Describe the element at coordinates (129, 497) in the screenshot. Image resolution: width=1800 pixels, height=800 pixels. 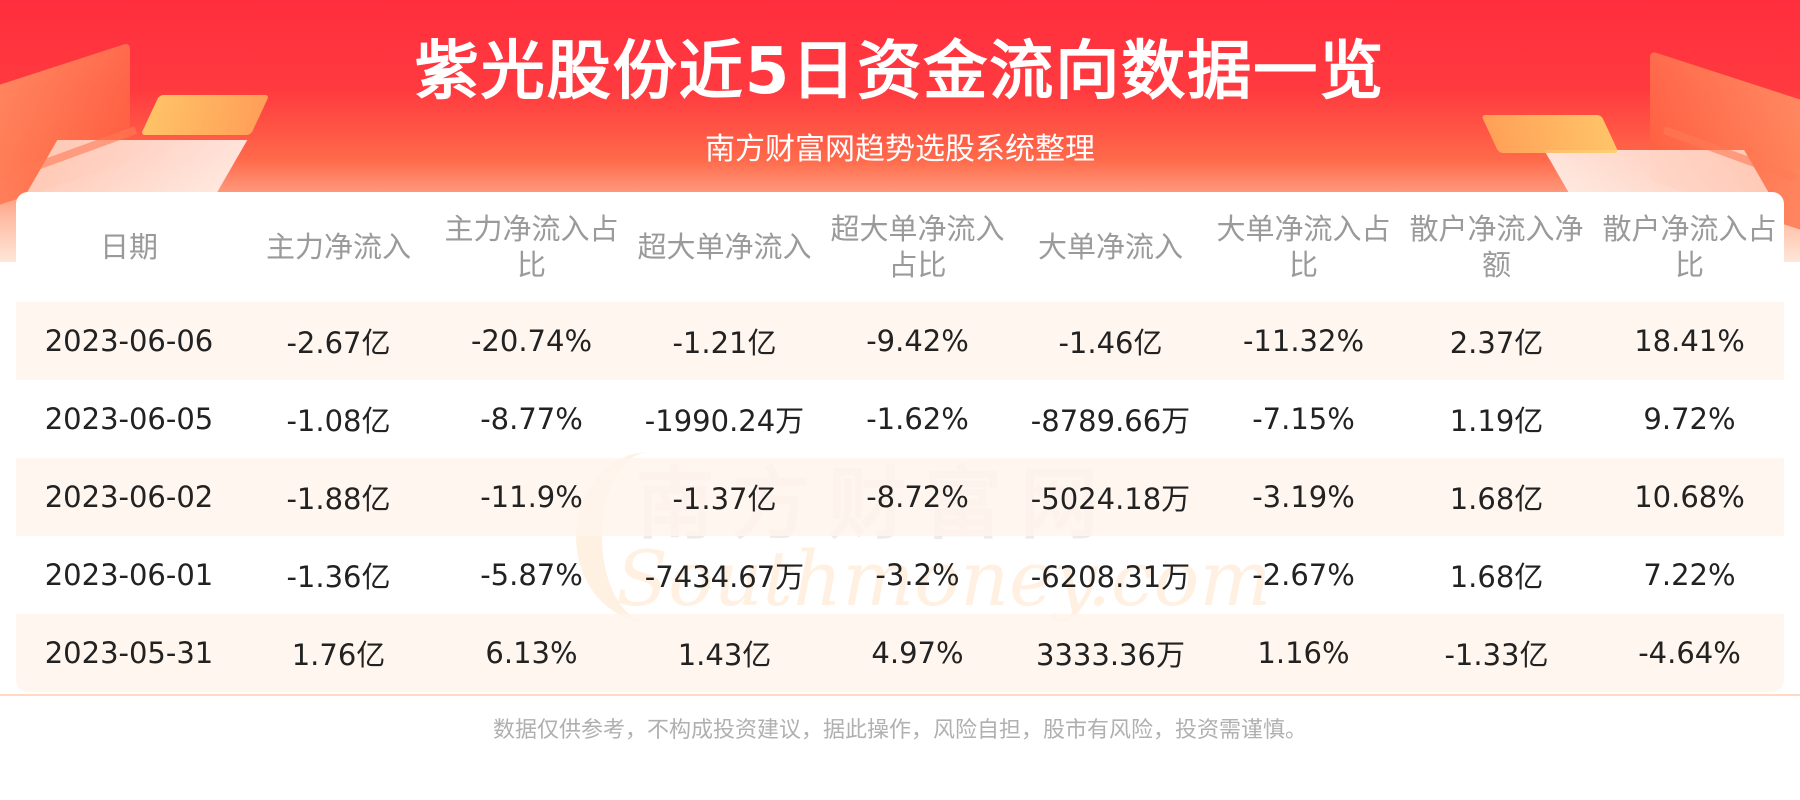
I see `table-cell-date: 2023-06-02` at that location.